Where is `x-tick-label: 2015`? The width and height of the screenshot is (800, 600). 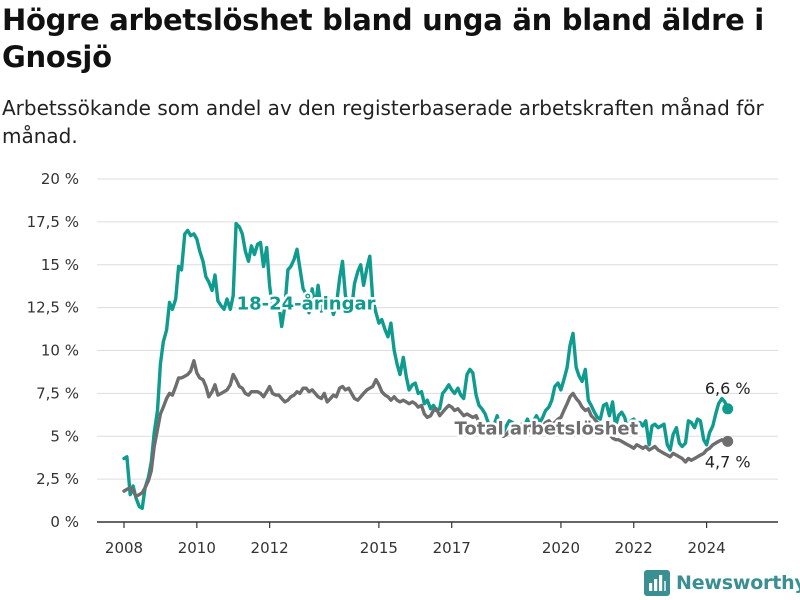
x-tick-label: 2015 is located at coordinates (379, 548).